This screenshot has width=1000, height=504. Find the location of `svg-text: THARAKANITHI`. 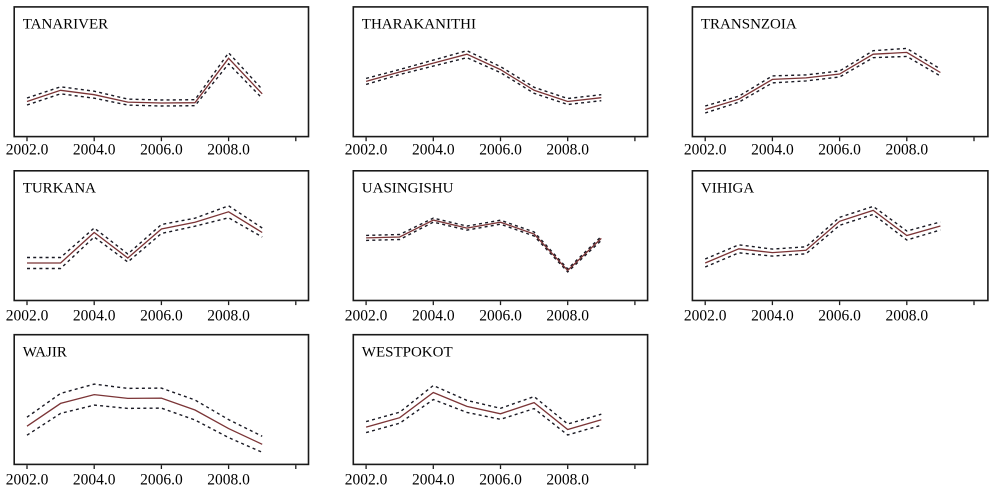

svg-text: THARAKANITHI is located at coordinates (419, 25).